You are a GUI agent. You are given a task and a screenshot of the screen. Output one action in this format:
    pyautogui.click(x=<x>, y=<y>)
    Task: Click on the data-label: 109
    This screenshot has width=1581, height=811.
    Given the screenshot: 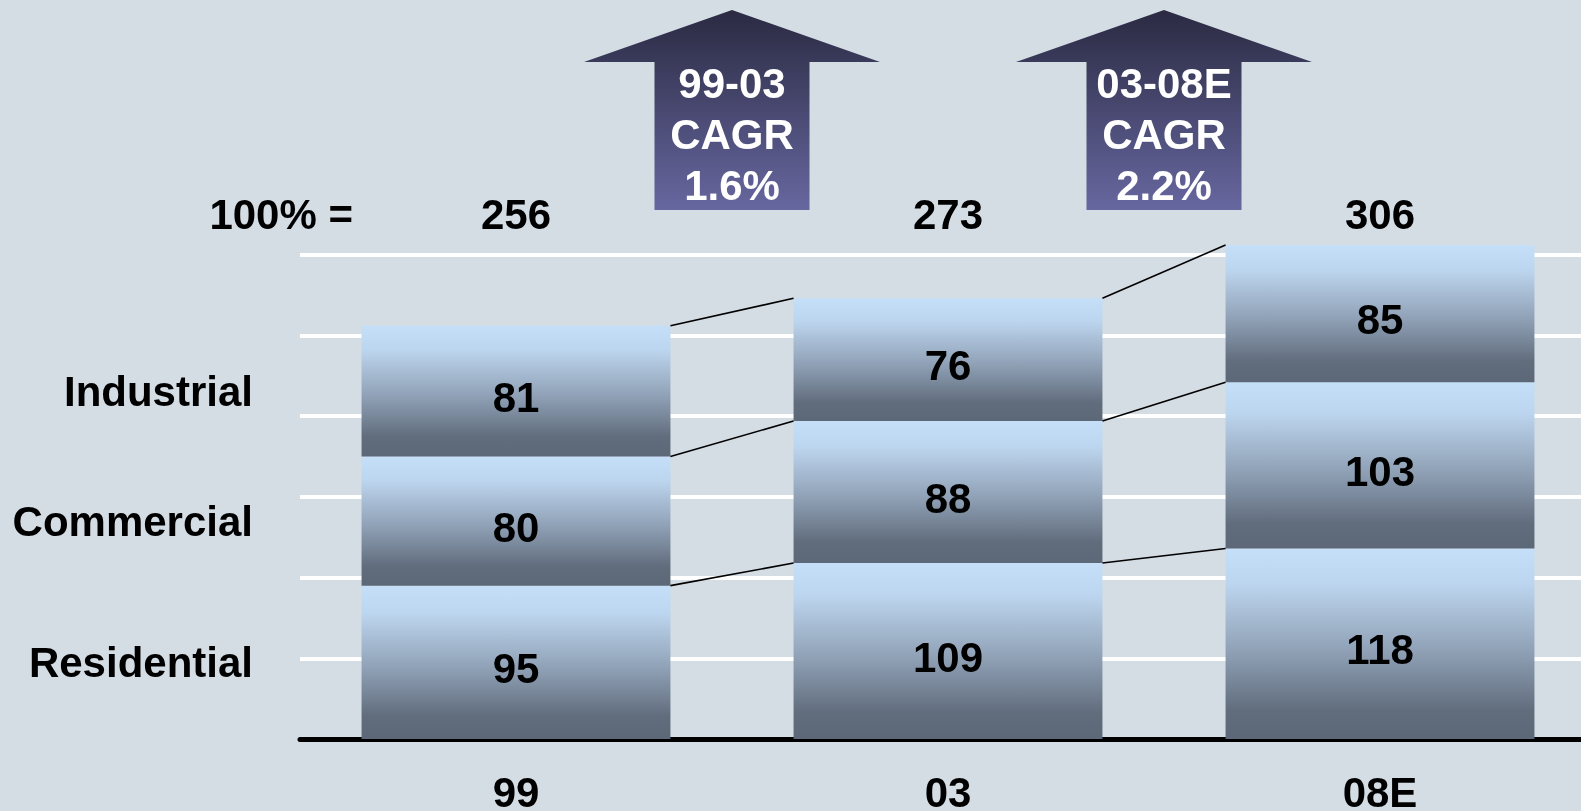 What is the action you would take?
    pyautogui.click(x=948, y=657)
    